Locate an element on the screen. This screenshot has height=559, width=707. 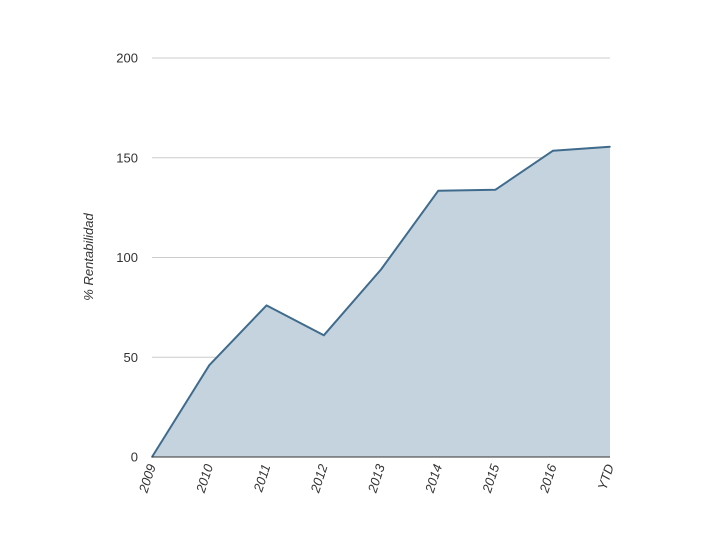
y-axis-tick-labels: 0 50 100 150 200 is located at coordinates (127, 258).